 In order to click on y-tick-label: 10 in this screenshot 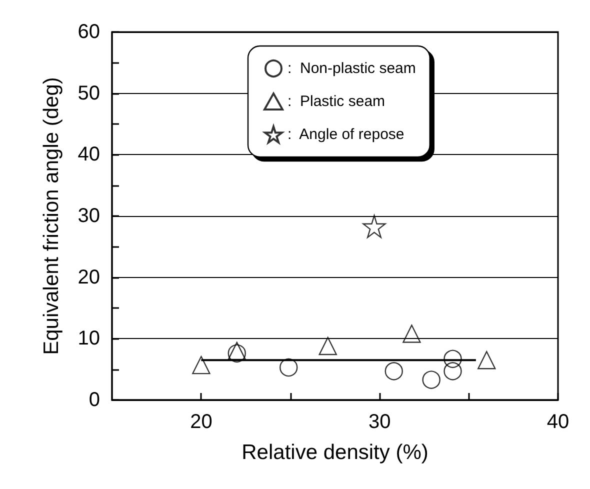, I will do `click(89, 339)`.